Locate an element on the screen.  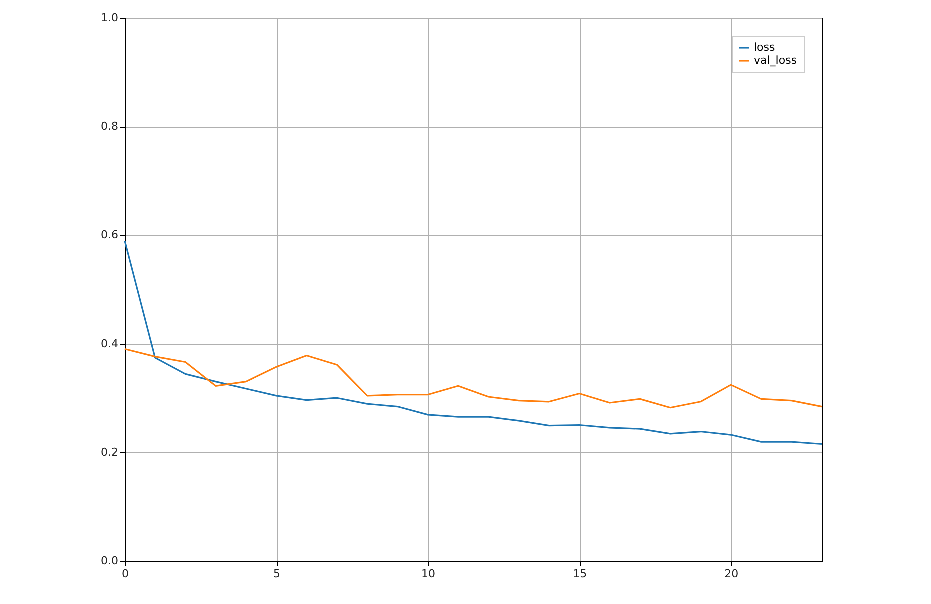
y-tick-label: 0.2 is located at coordinates (109, 452).